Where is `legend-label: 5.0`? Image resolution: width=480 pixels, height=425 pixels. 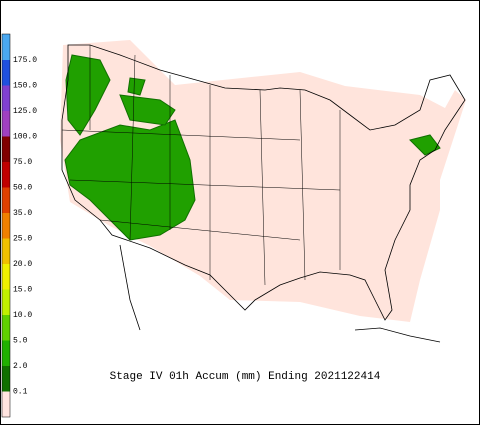 legend-label: 5.0 is located at coordinates (20, 341).